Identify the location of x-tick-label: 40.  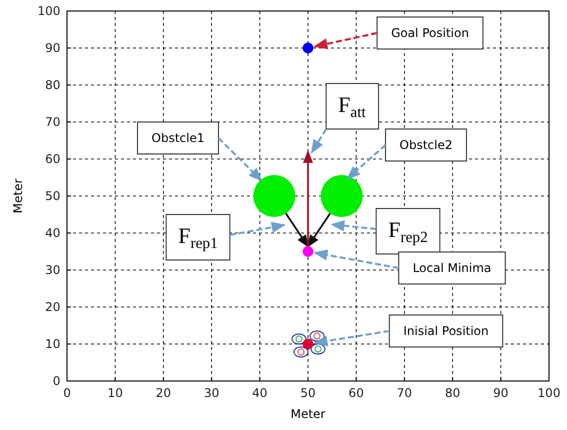
(260, 393).